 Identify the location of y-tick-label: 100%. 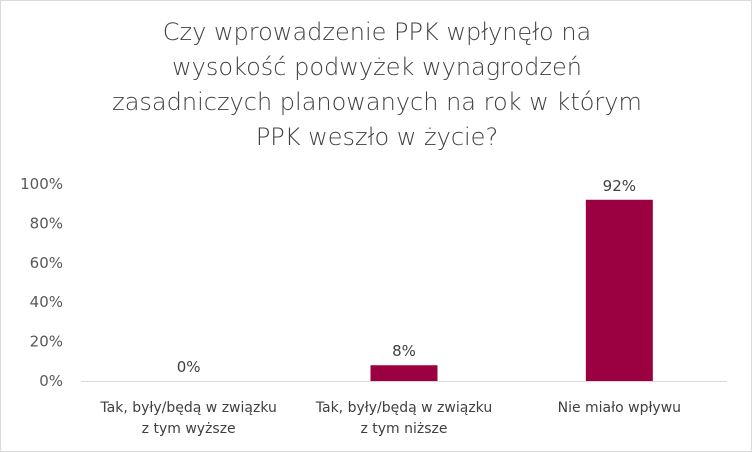
(41, 184).